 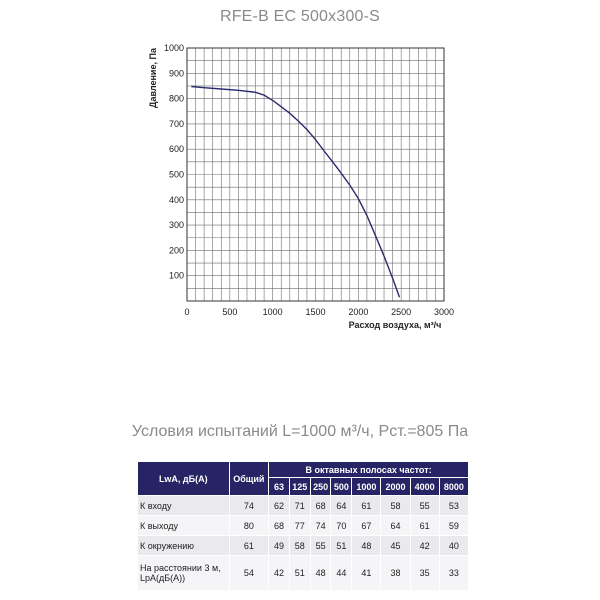 I want to click on table-cell: 33, so click(x=454, y=573).